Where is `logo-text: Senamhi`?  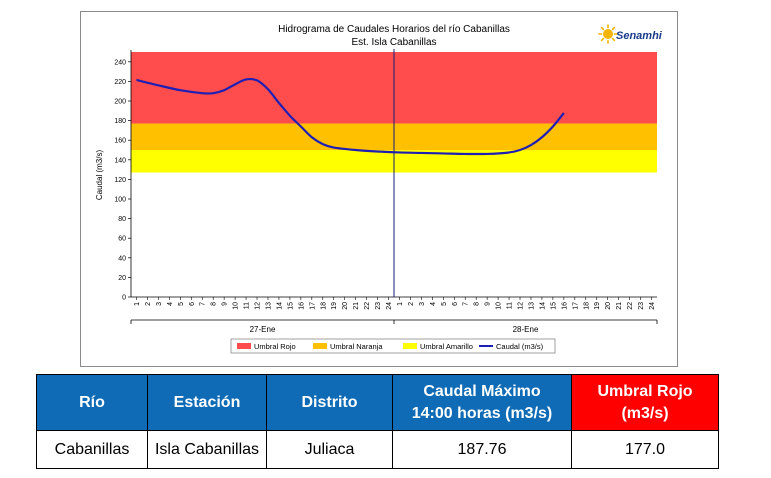 logo-text: Senamhi is located at coordinates (639, 36).